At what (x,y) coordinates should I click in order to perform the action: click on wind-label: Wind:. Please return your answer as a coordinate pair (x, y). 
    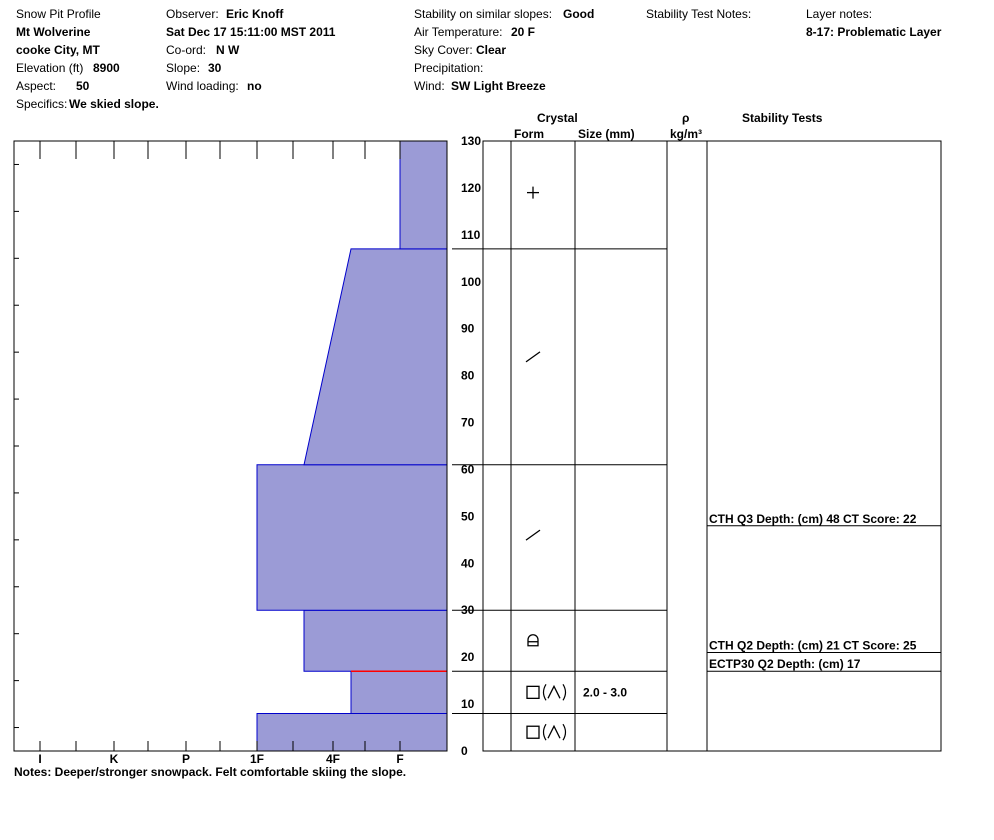
    Looking at the image, I should click on (429, 86).